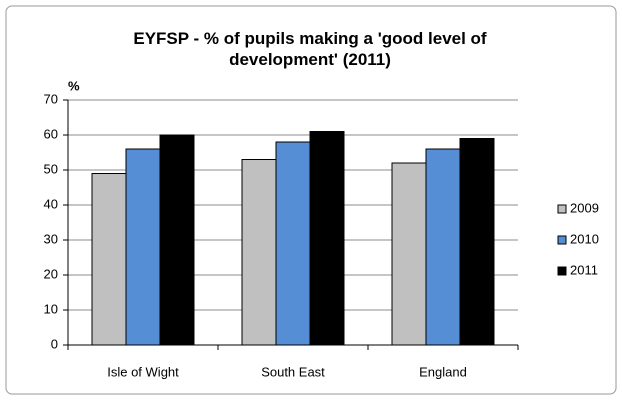  Describe the element at coordinates (584, 269) in the screenshot. I see `legend-label: 2011` at that location.